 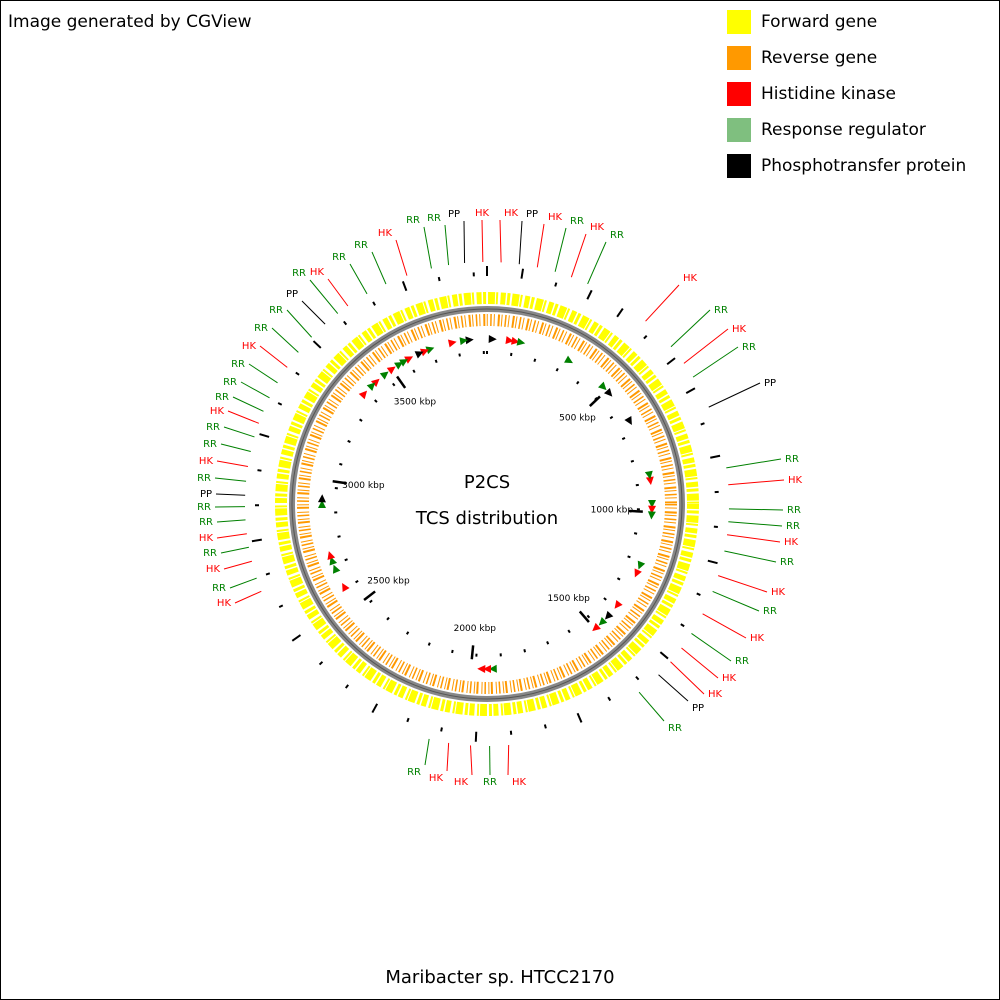 I want to click on scale-label: 1500 kbp, so click(x=568, y=599).